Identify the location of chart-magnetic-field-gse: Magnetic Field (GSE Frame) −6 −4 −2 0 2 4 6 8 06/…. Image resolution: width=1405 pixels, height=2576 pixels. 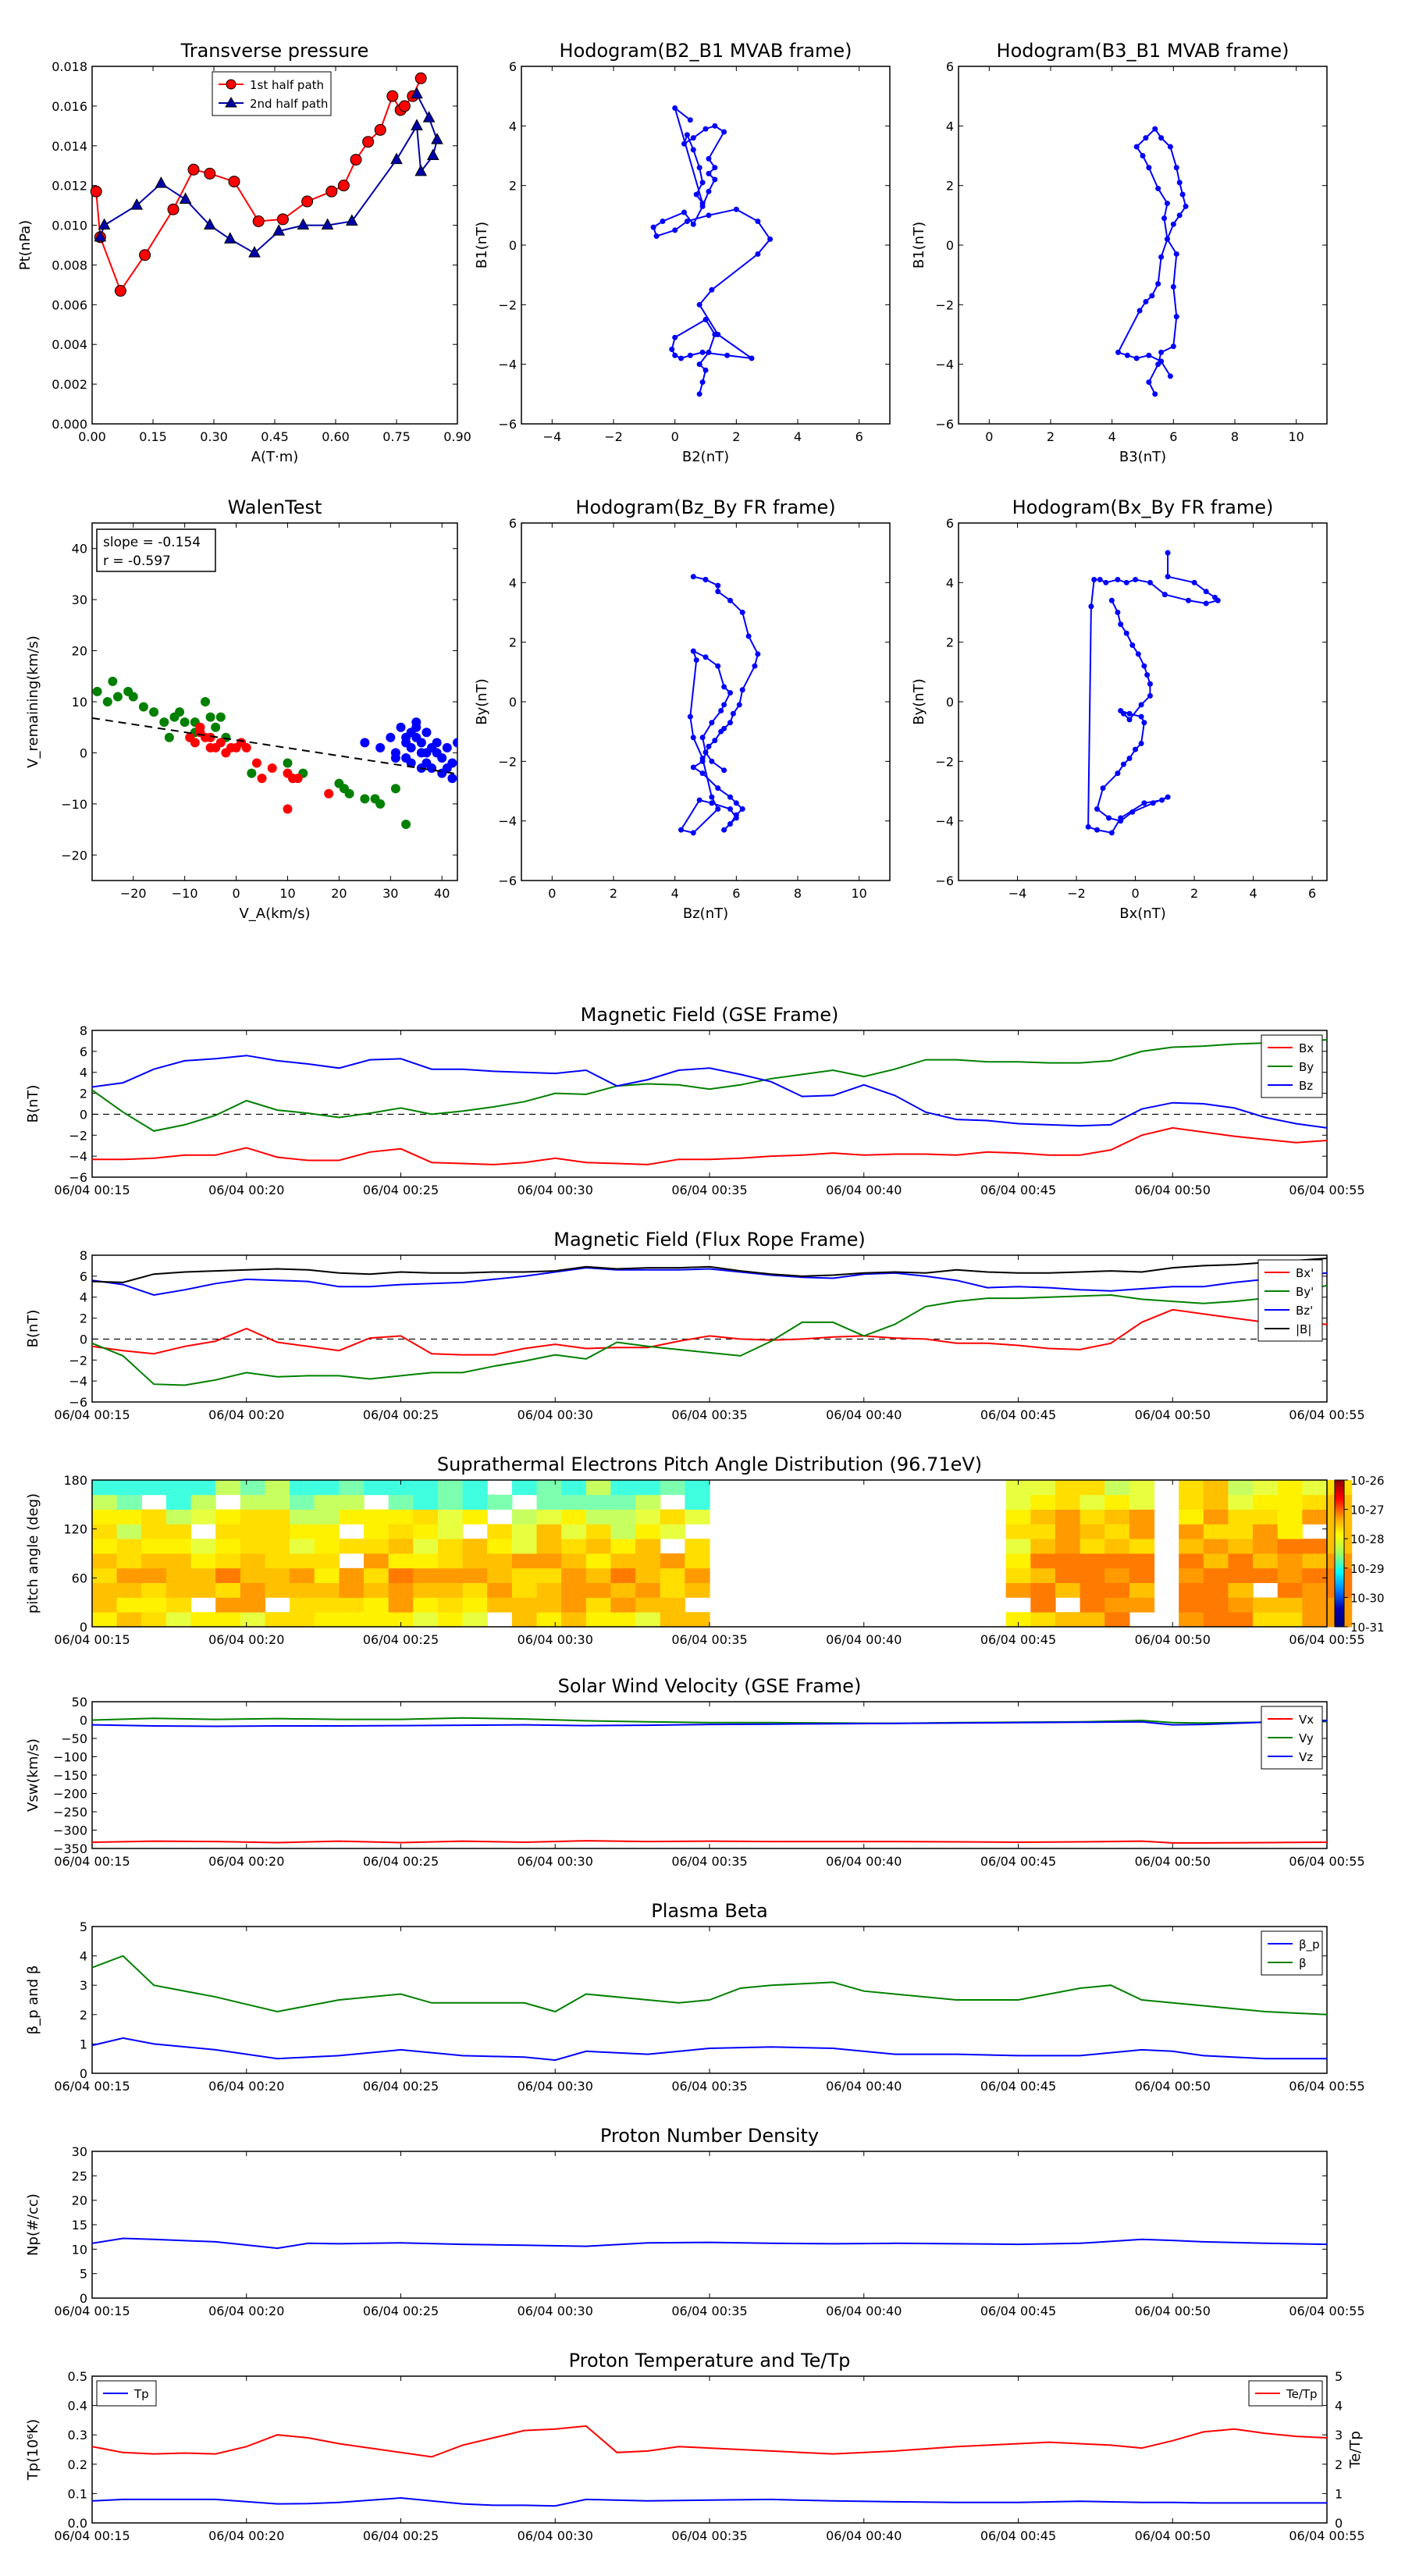
(695, 1100).